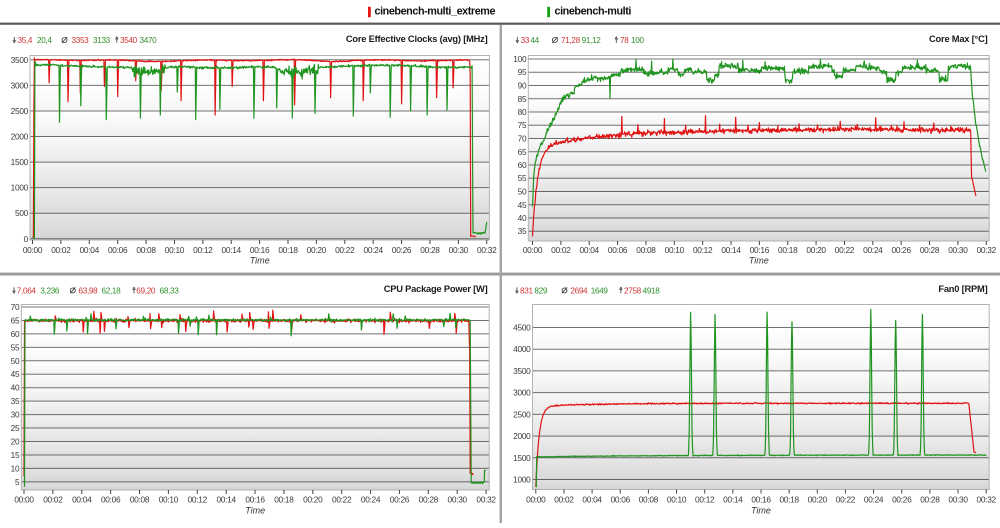 The height and width of the screenshot is (528, 1000). Describe the element at coordinates (15, 415) in the screenshot. I see `svg-text: 30` at that location.